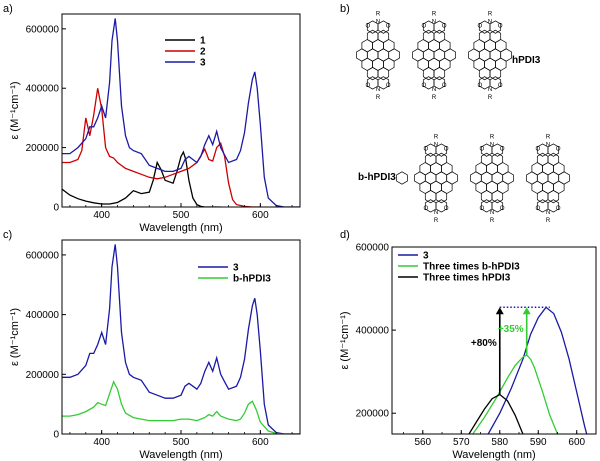 The height and width of the screenshot is (461, 600). I want to click on increase-arrow-head, so click(499, 311).